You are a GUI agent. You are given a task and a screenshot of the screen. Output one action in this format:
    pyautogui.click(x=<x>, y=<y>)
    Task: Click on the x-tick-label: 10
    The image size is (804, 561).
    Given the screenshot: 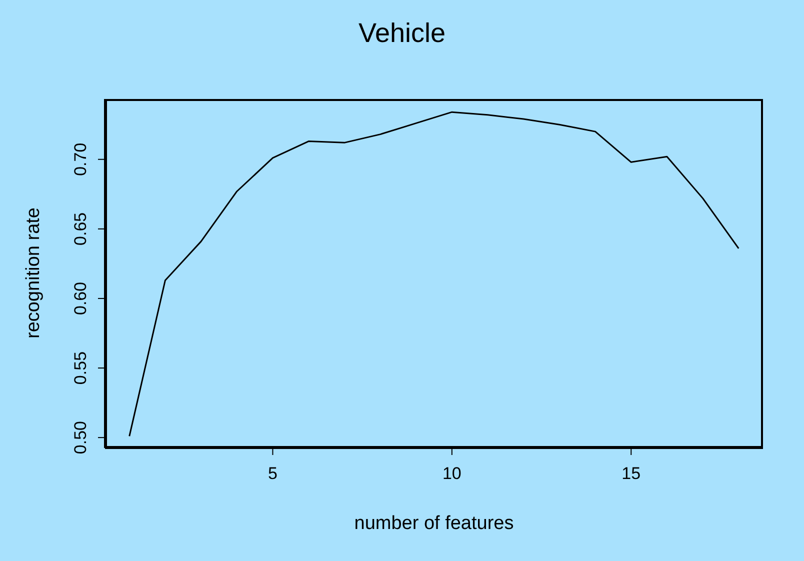 What is the action you would take?
    pyautogui.click(x=452, y=474)
    